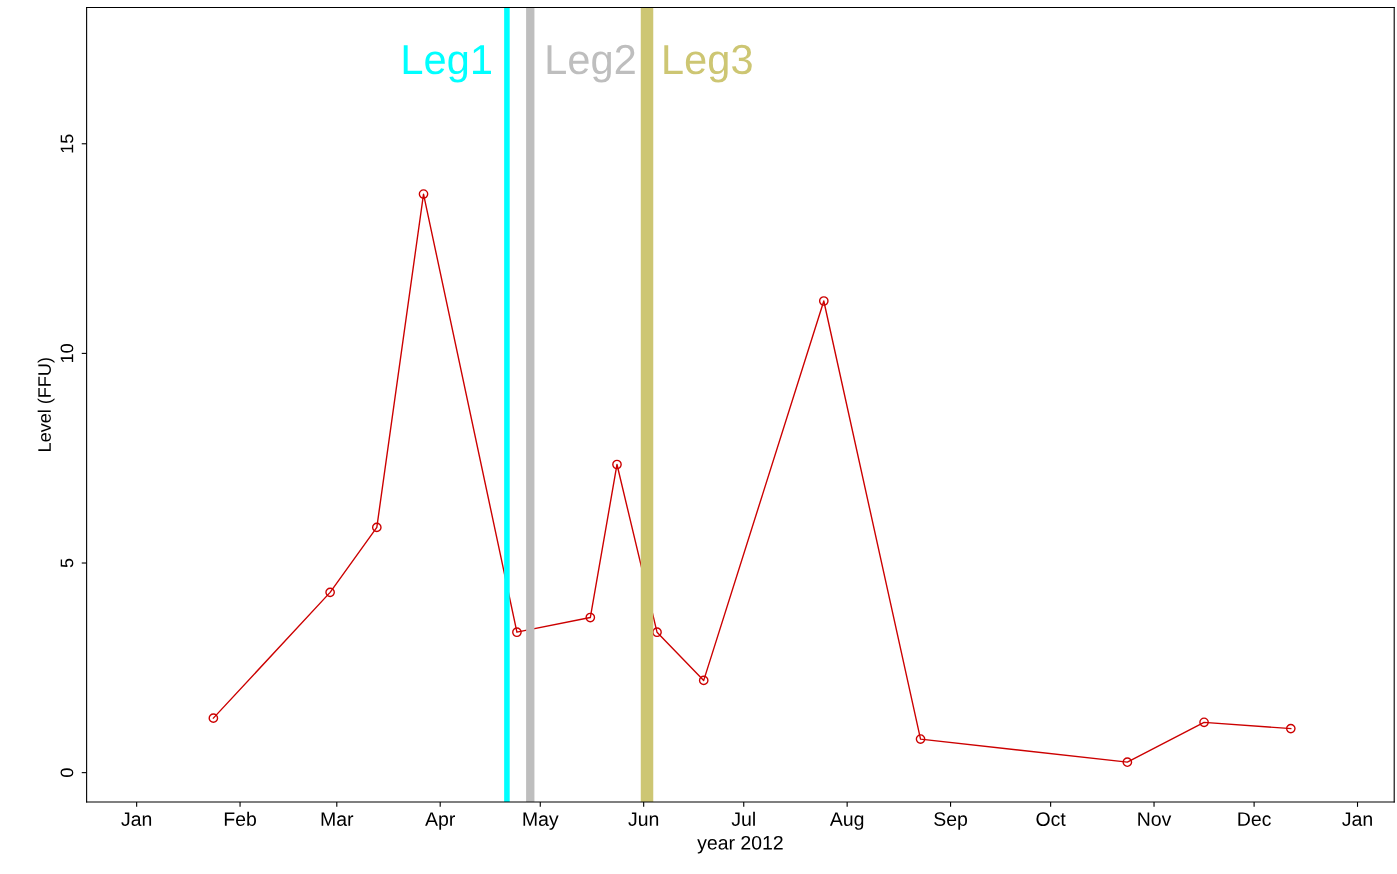  What do you see at coordinates (846, 821) in the screenshot?
I see `x-tick-label: Aug` at bounding box center [846, 821].